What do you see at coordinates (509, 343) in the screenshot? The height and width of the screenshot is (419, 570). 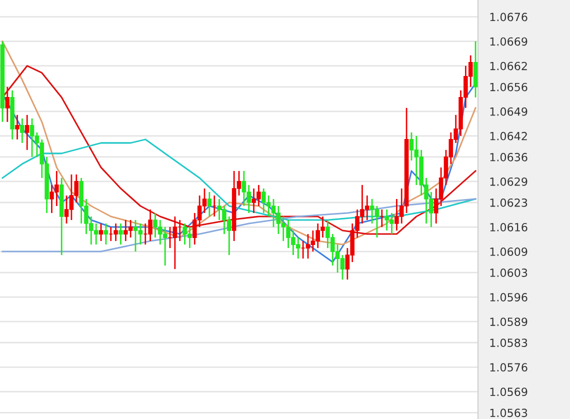 I see `y-tick-label: 1.0583` at bounding box center [509, 343].